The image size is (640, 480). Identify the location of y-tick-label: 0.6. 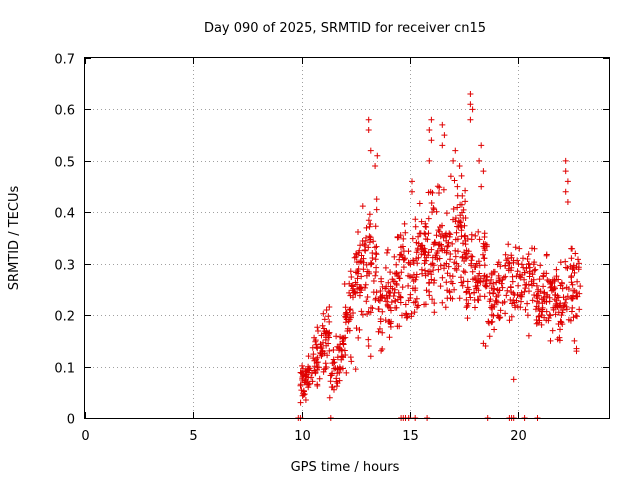
(64, 111).